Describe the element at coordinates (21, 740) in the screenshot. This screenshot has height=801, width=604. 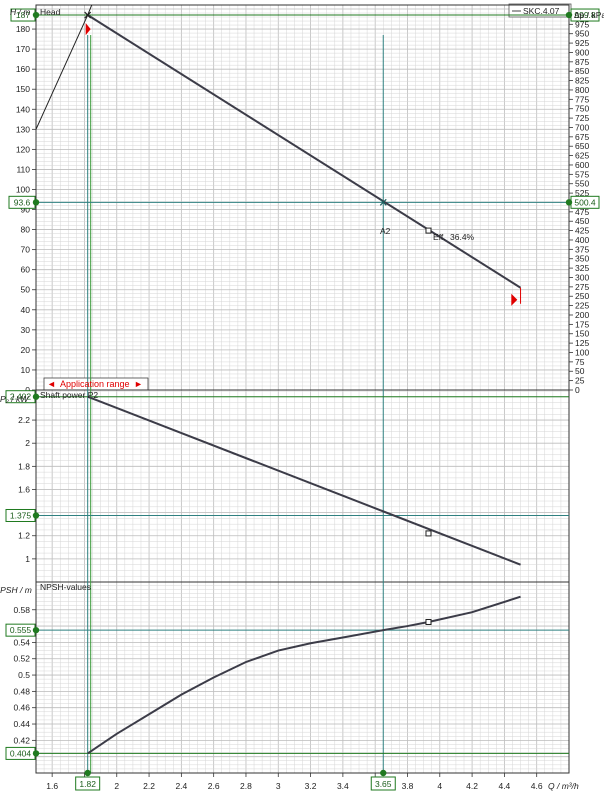
I see `y-tick-label: 0.42` at that location.